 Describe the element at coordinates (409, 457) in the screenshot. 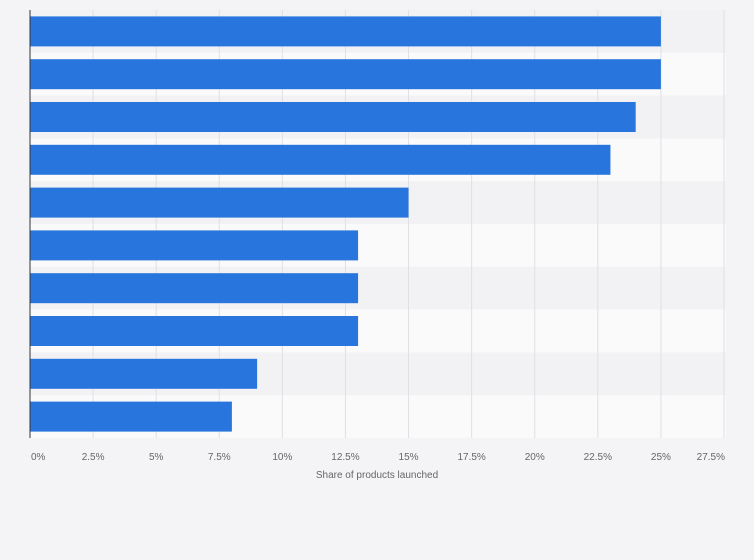

I see `x-tick-label: 15%` at that location.